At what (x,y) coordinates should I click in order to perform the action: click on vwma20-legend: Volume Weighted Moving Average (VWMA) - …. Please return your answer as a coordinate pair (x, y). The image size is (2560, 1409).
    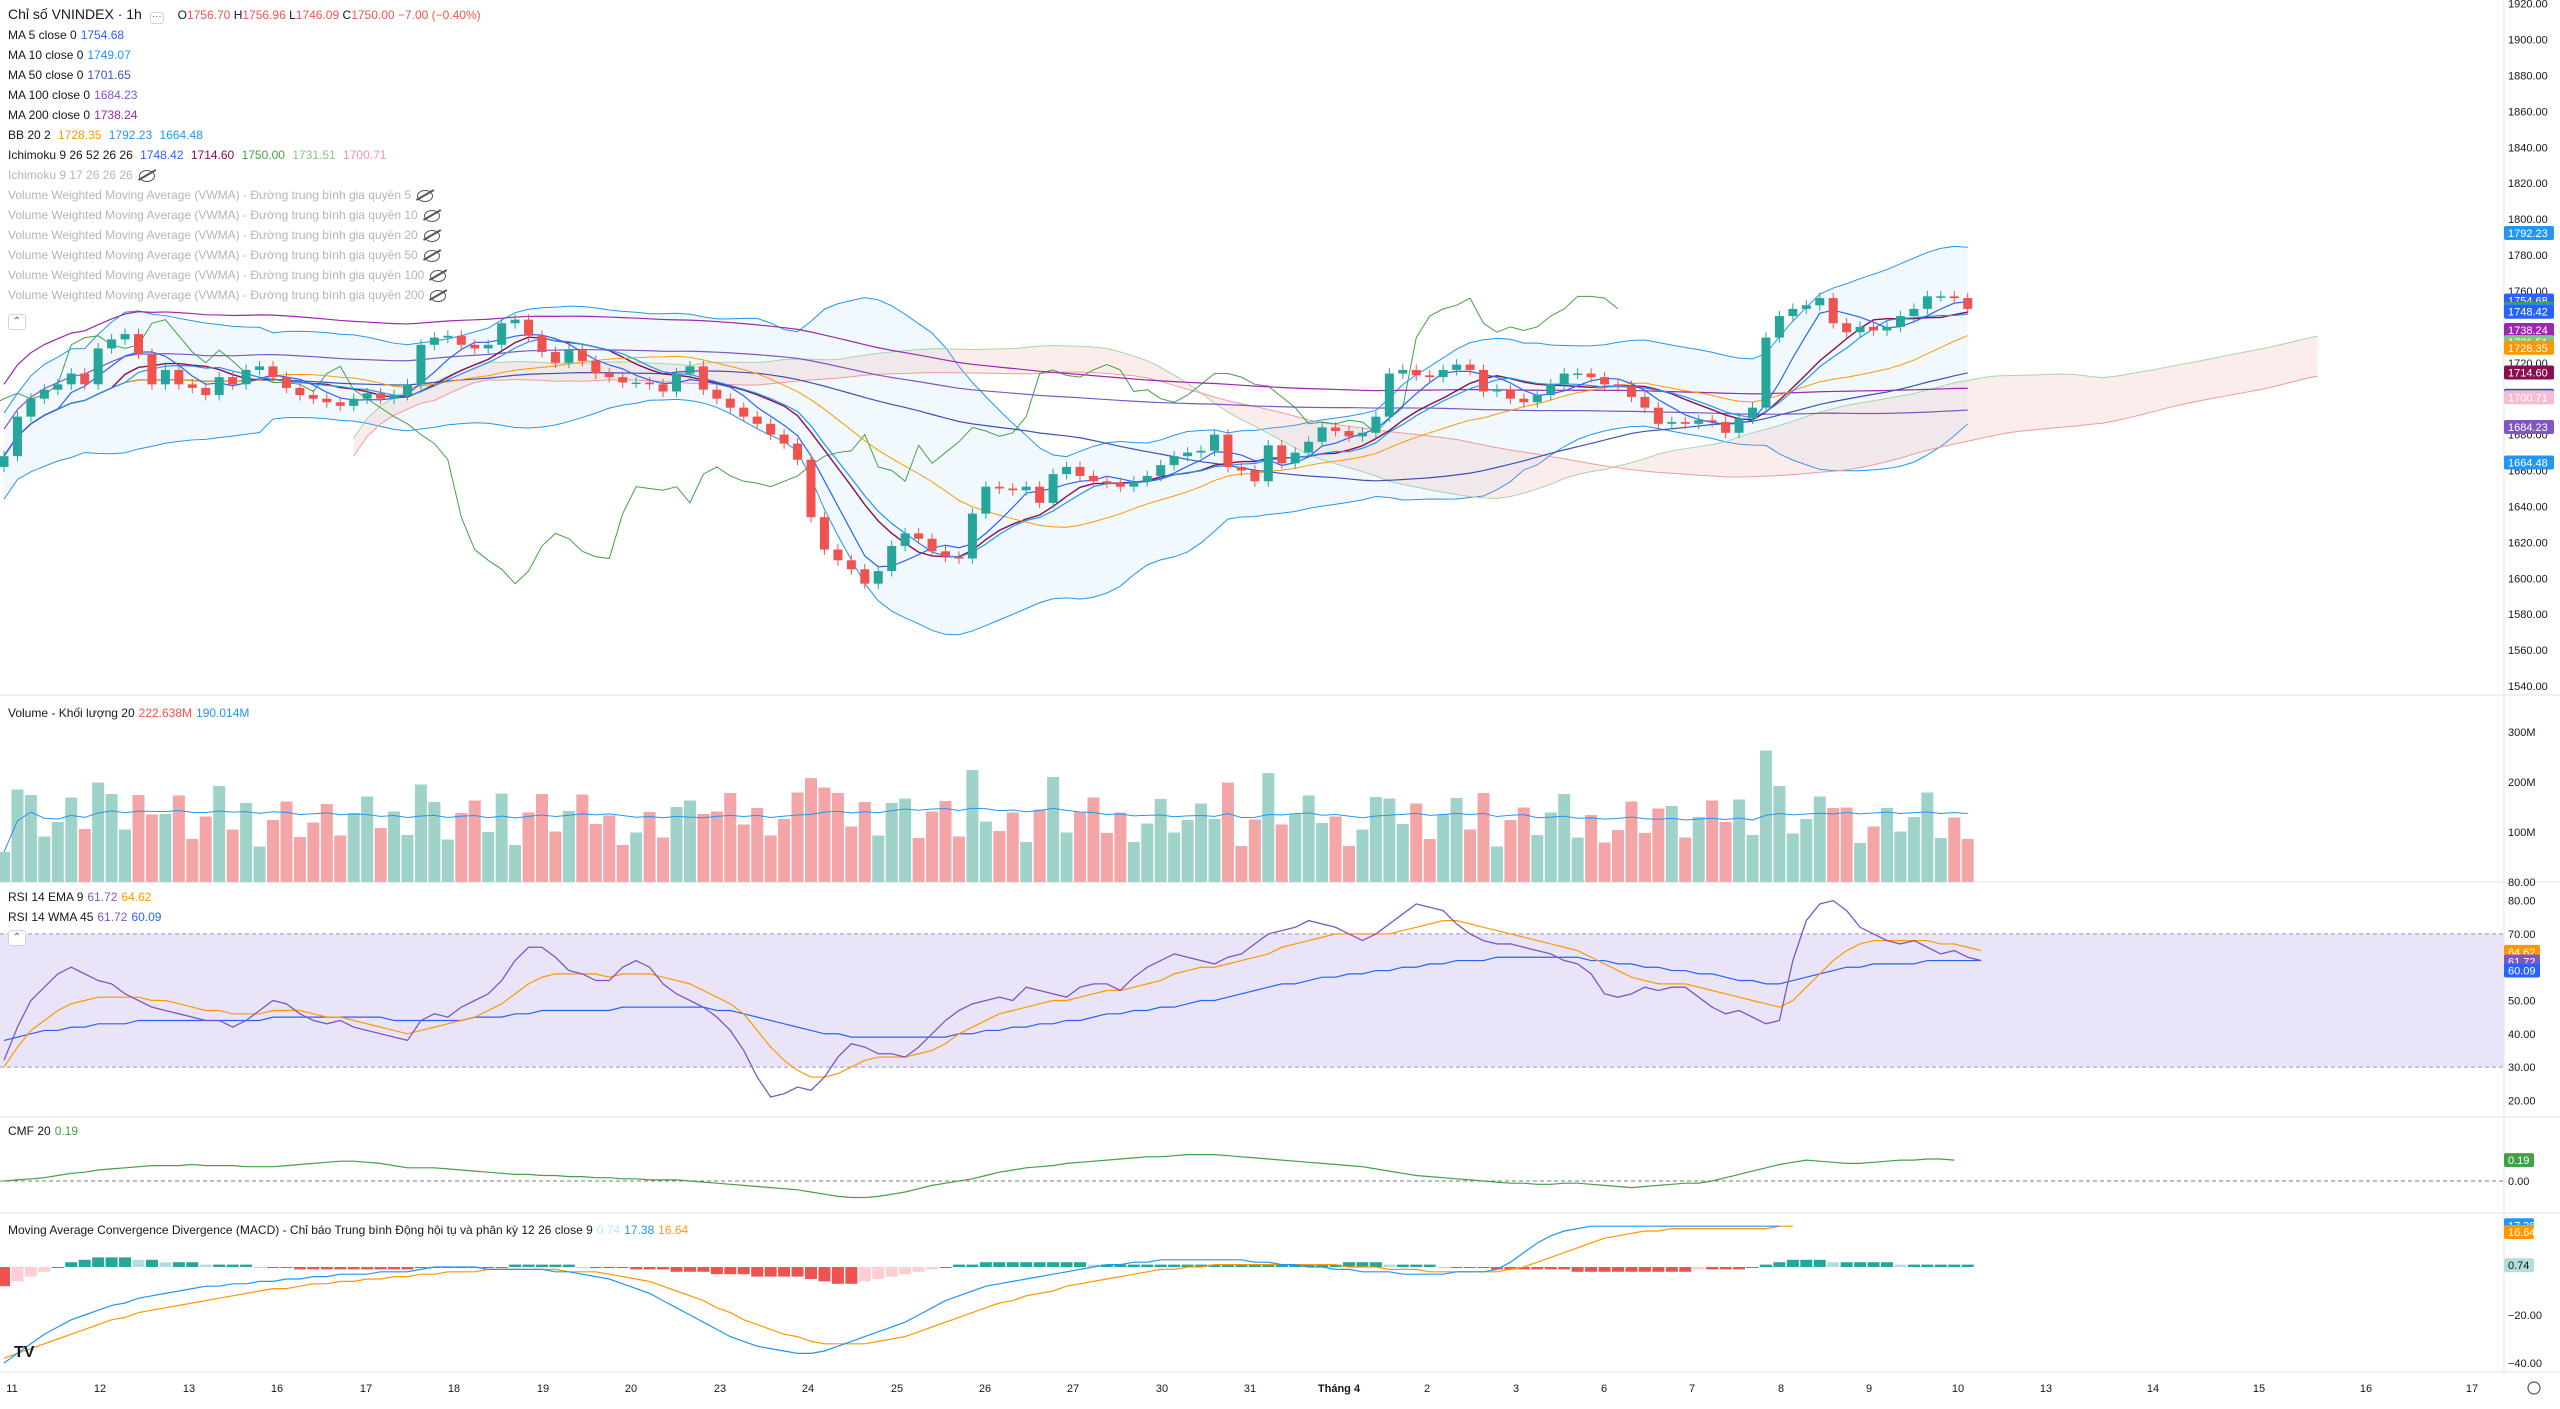
    Looking at the image, I should click on (244, 235).